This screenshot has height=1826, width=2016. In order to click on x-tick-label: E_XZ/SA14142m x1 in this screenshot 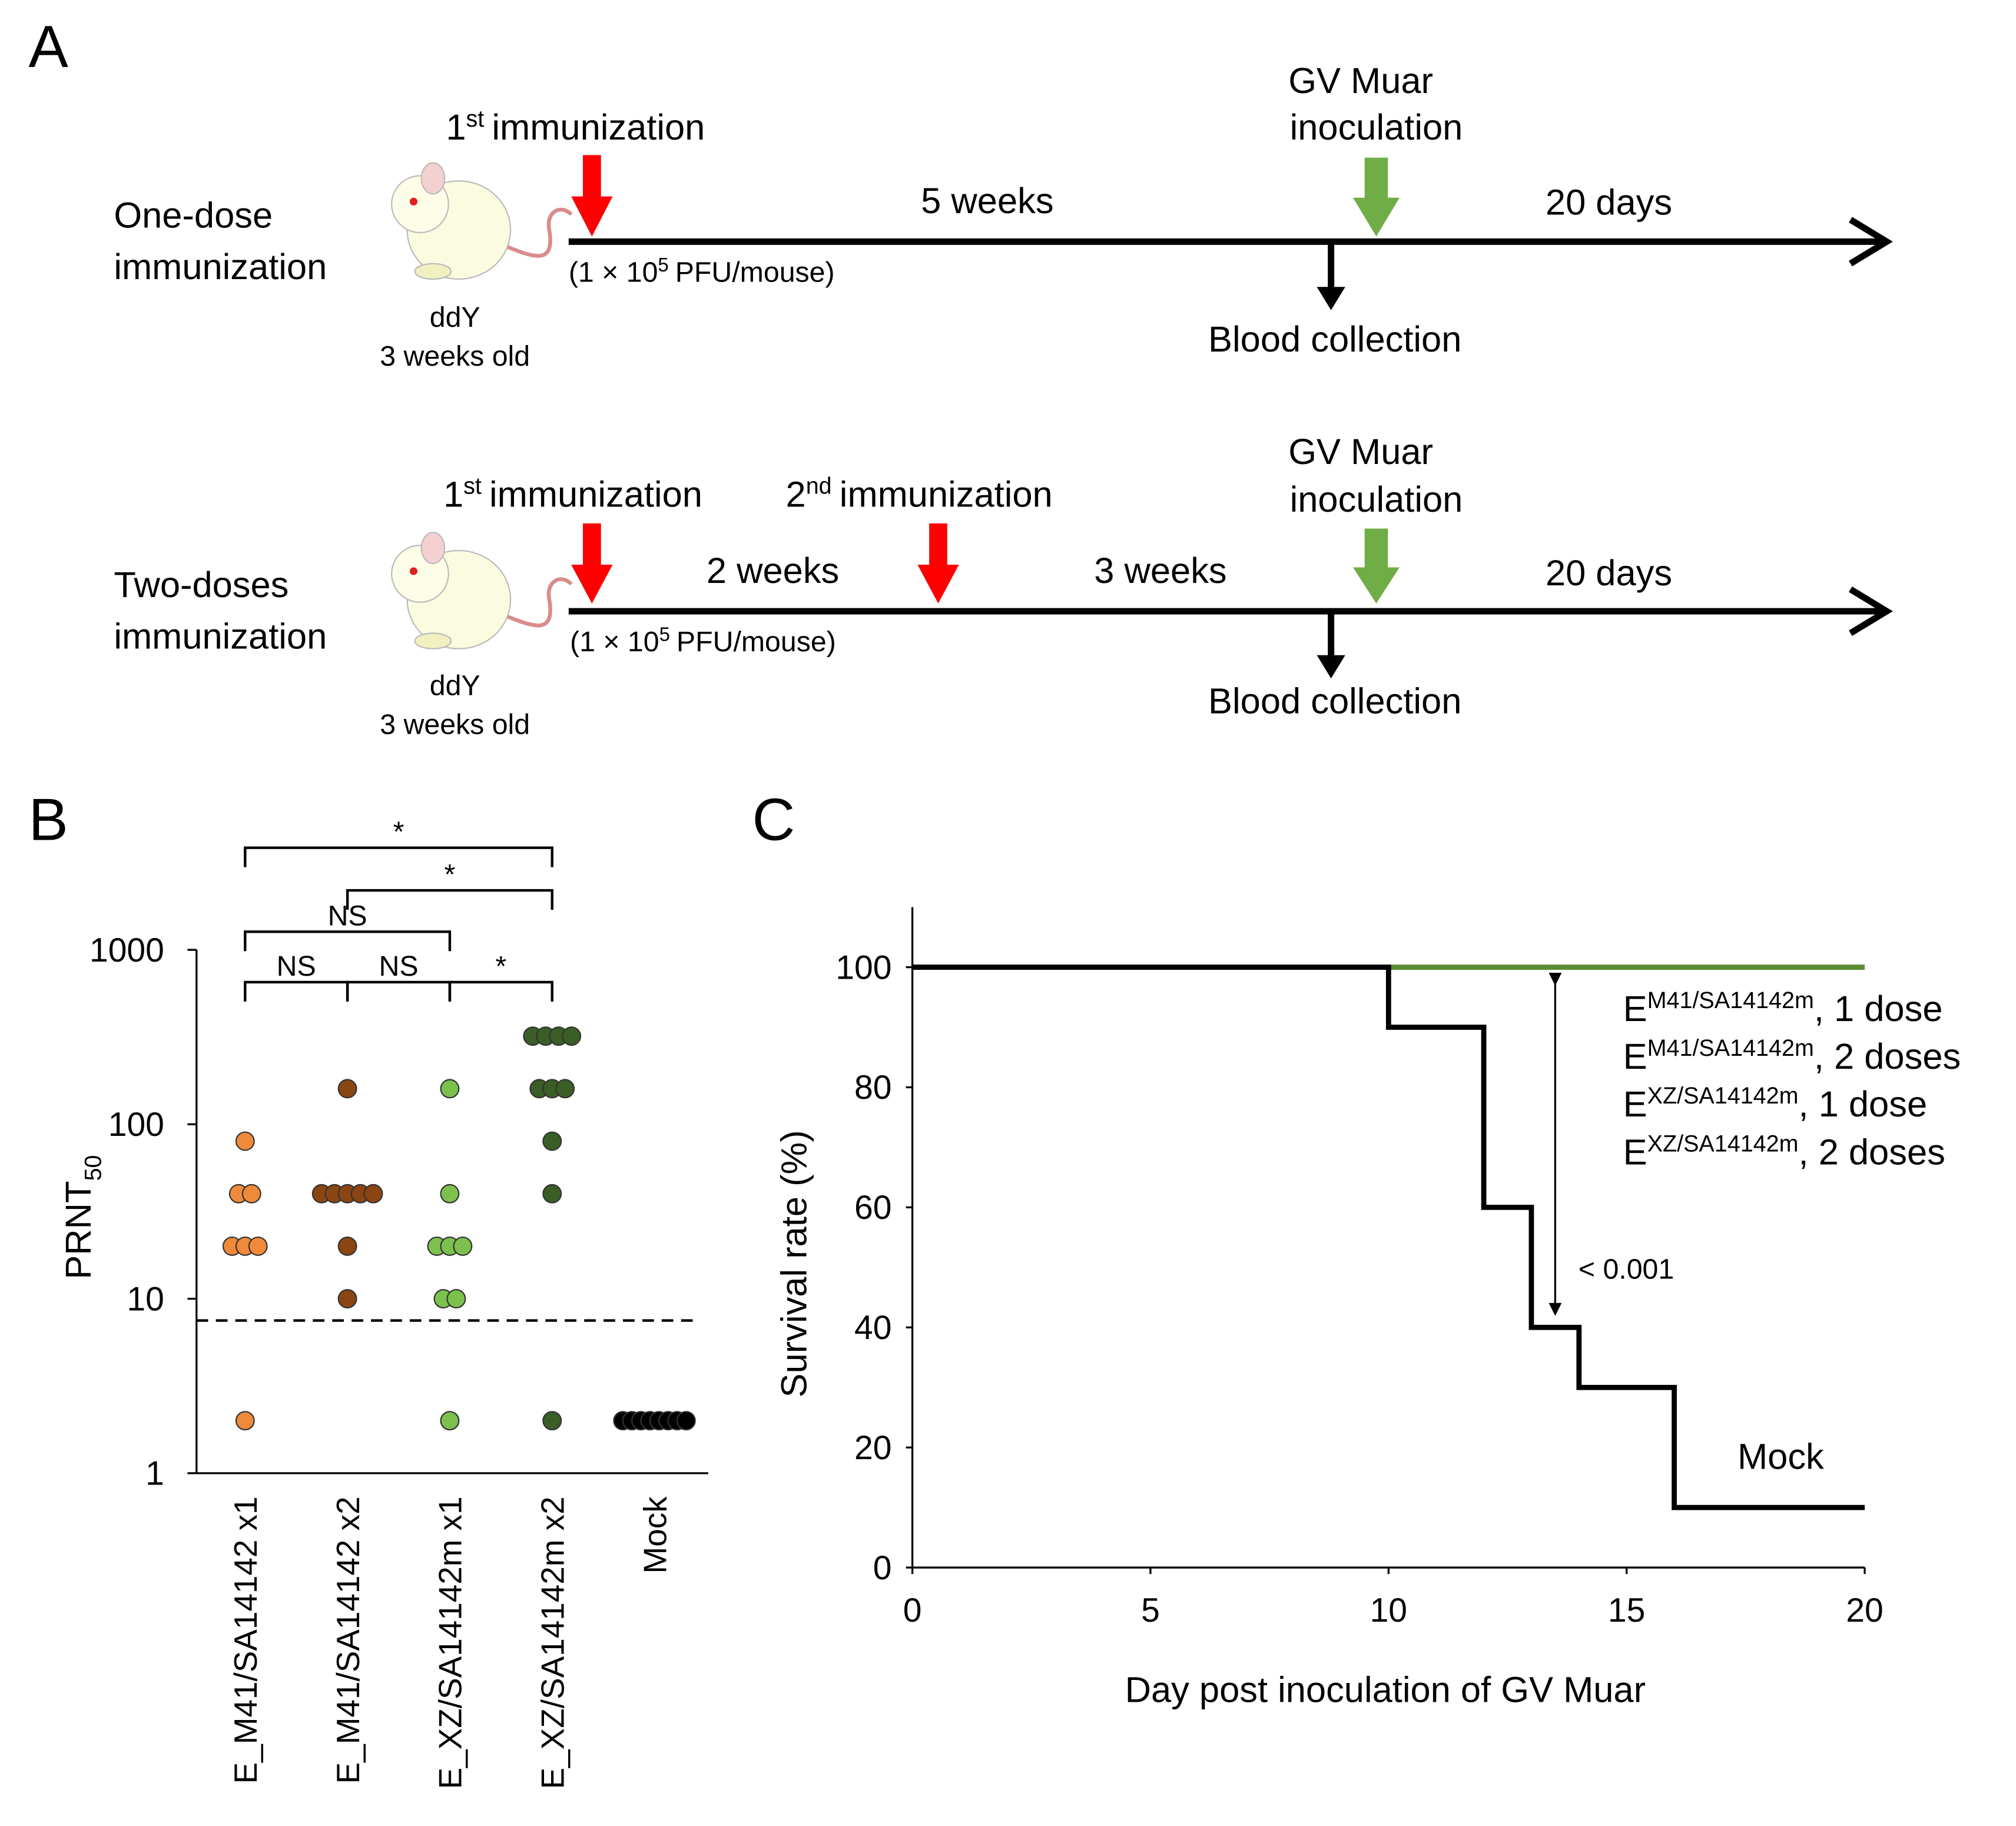, I will do `click(450, 1642)`.